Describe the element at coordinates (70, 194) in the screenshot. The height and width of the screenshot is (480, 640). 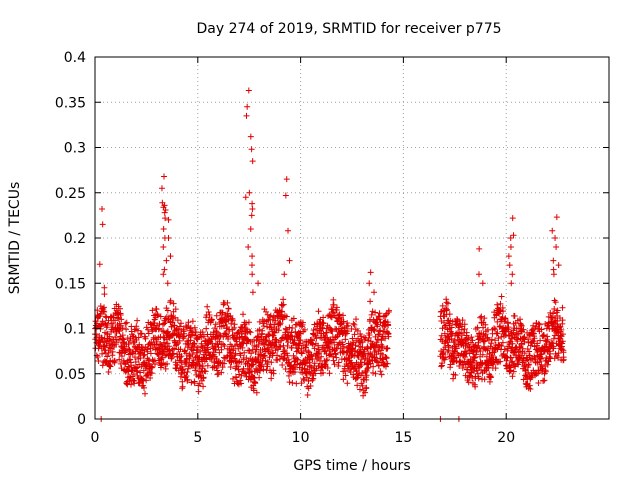
I see `y-tick-label: 0.25` at that location.